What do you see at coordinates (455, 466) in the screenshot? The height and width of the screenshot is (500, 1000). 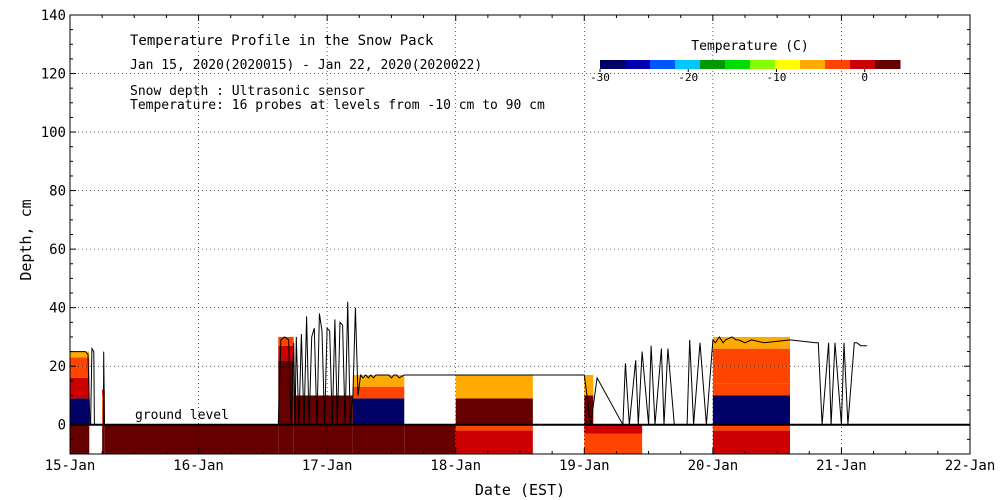 I see `x-tick-label: 18-Jan` at bounding box center [455, 466].